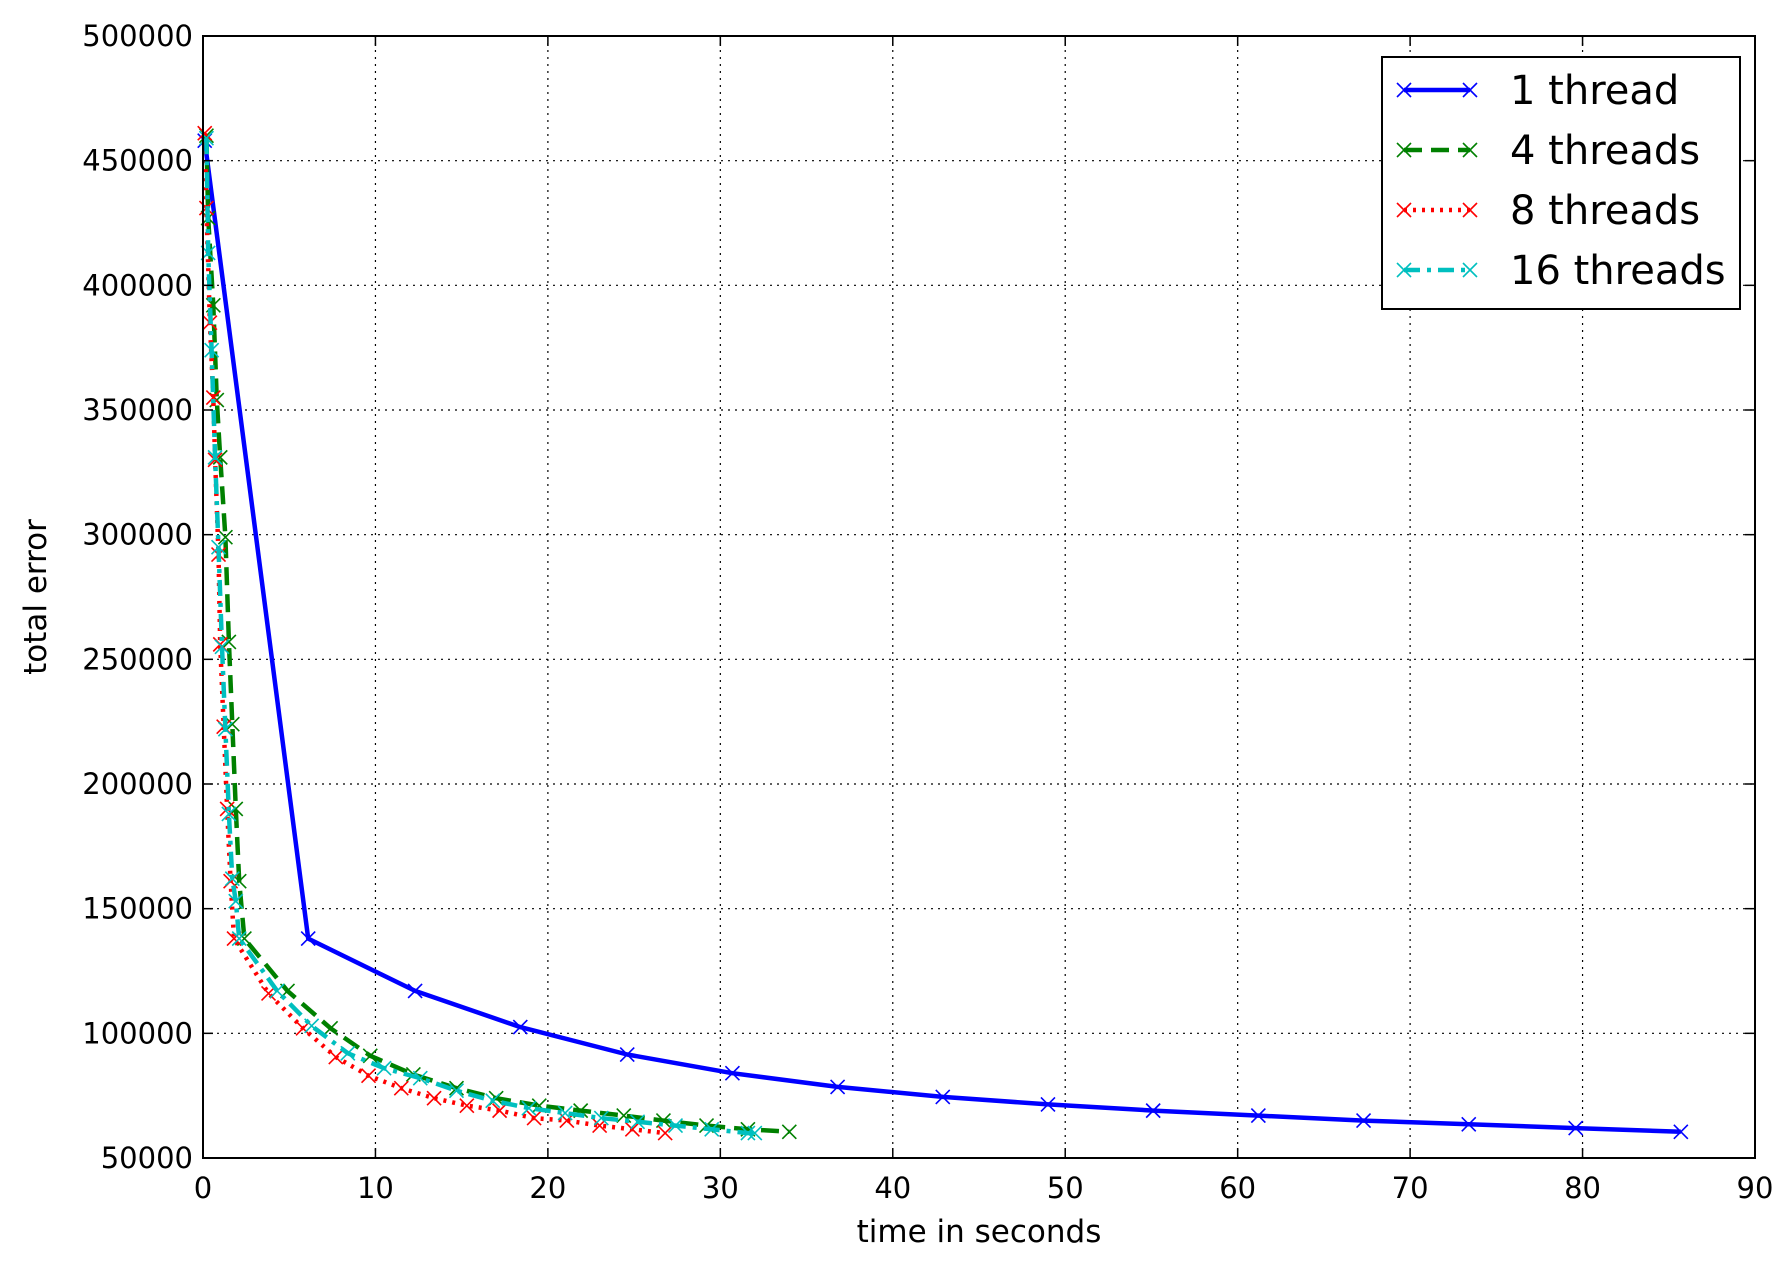 This screenshot has width=1790, height=1267. What do you see at coordinates (1605, 211) in the screenshot?
I see `legend-label: 8 threads` at bounding box center [1605, 211].